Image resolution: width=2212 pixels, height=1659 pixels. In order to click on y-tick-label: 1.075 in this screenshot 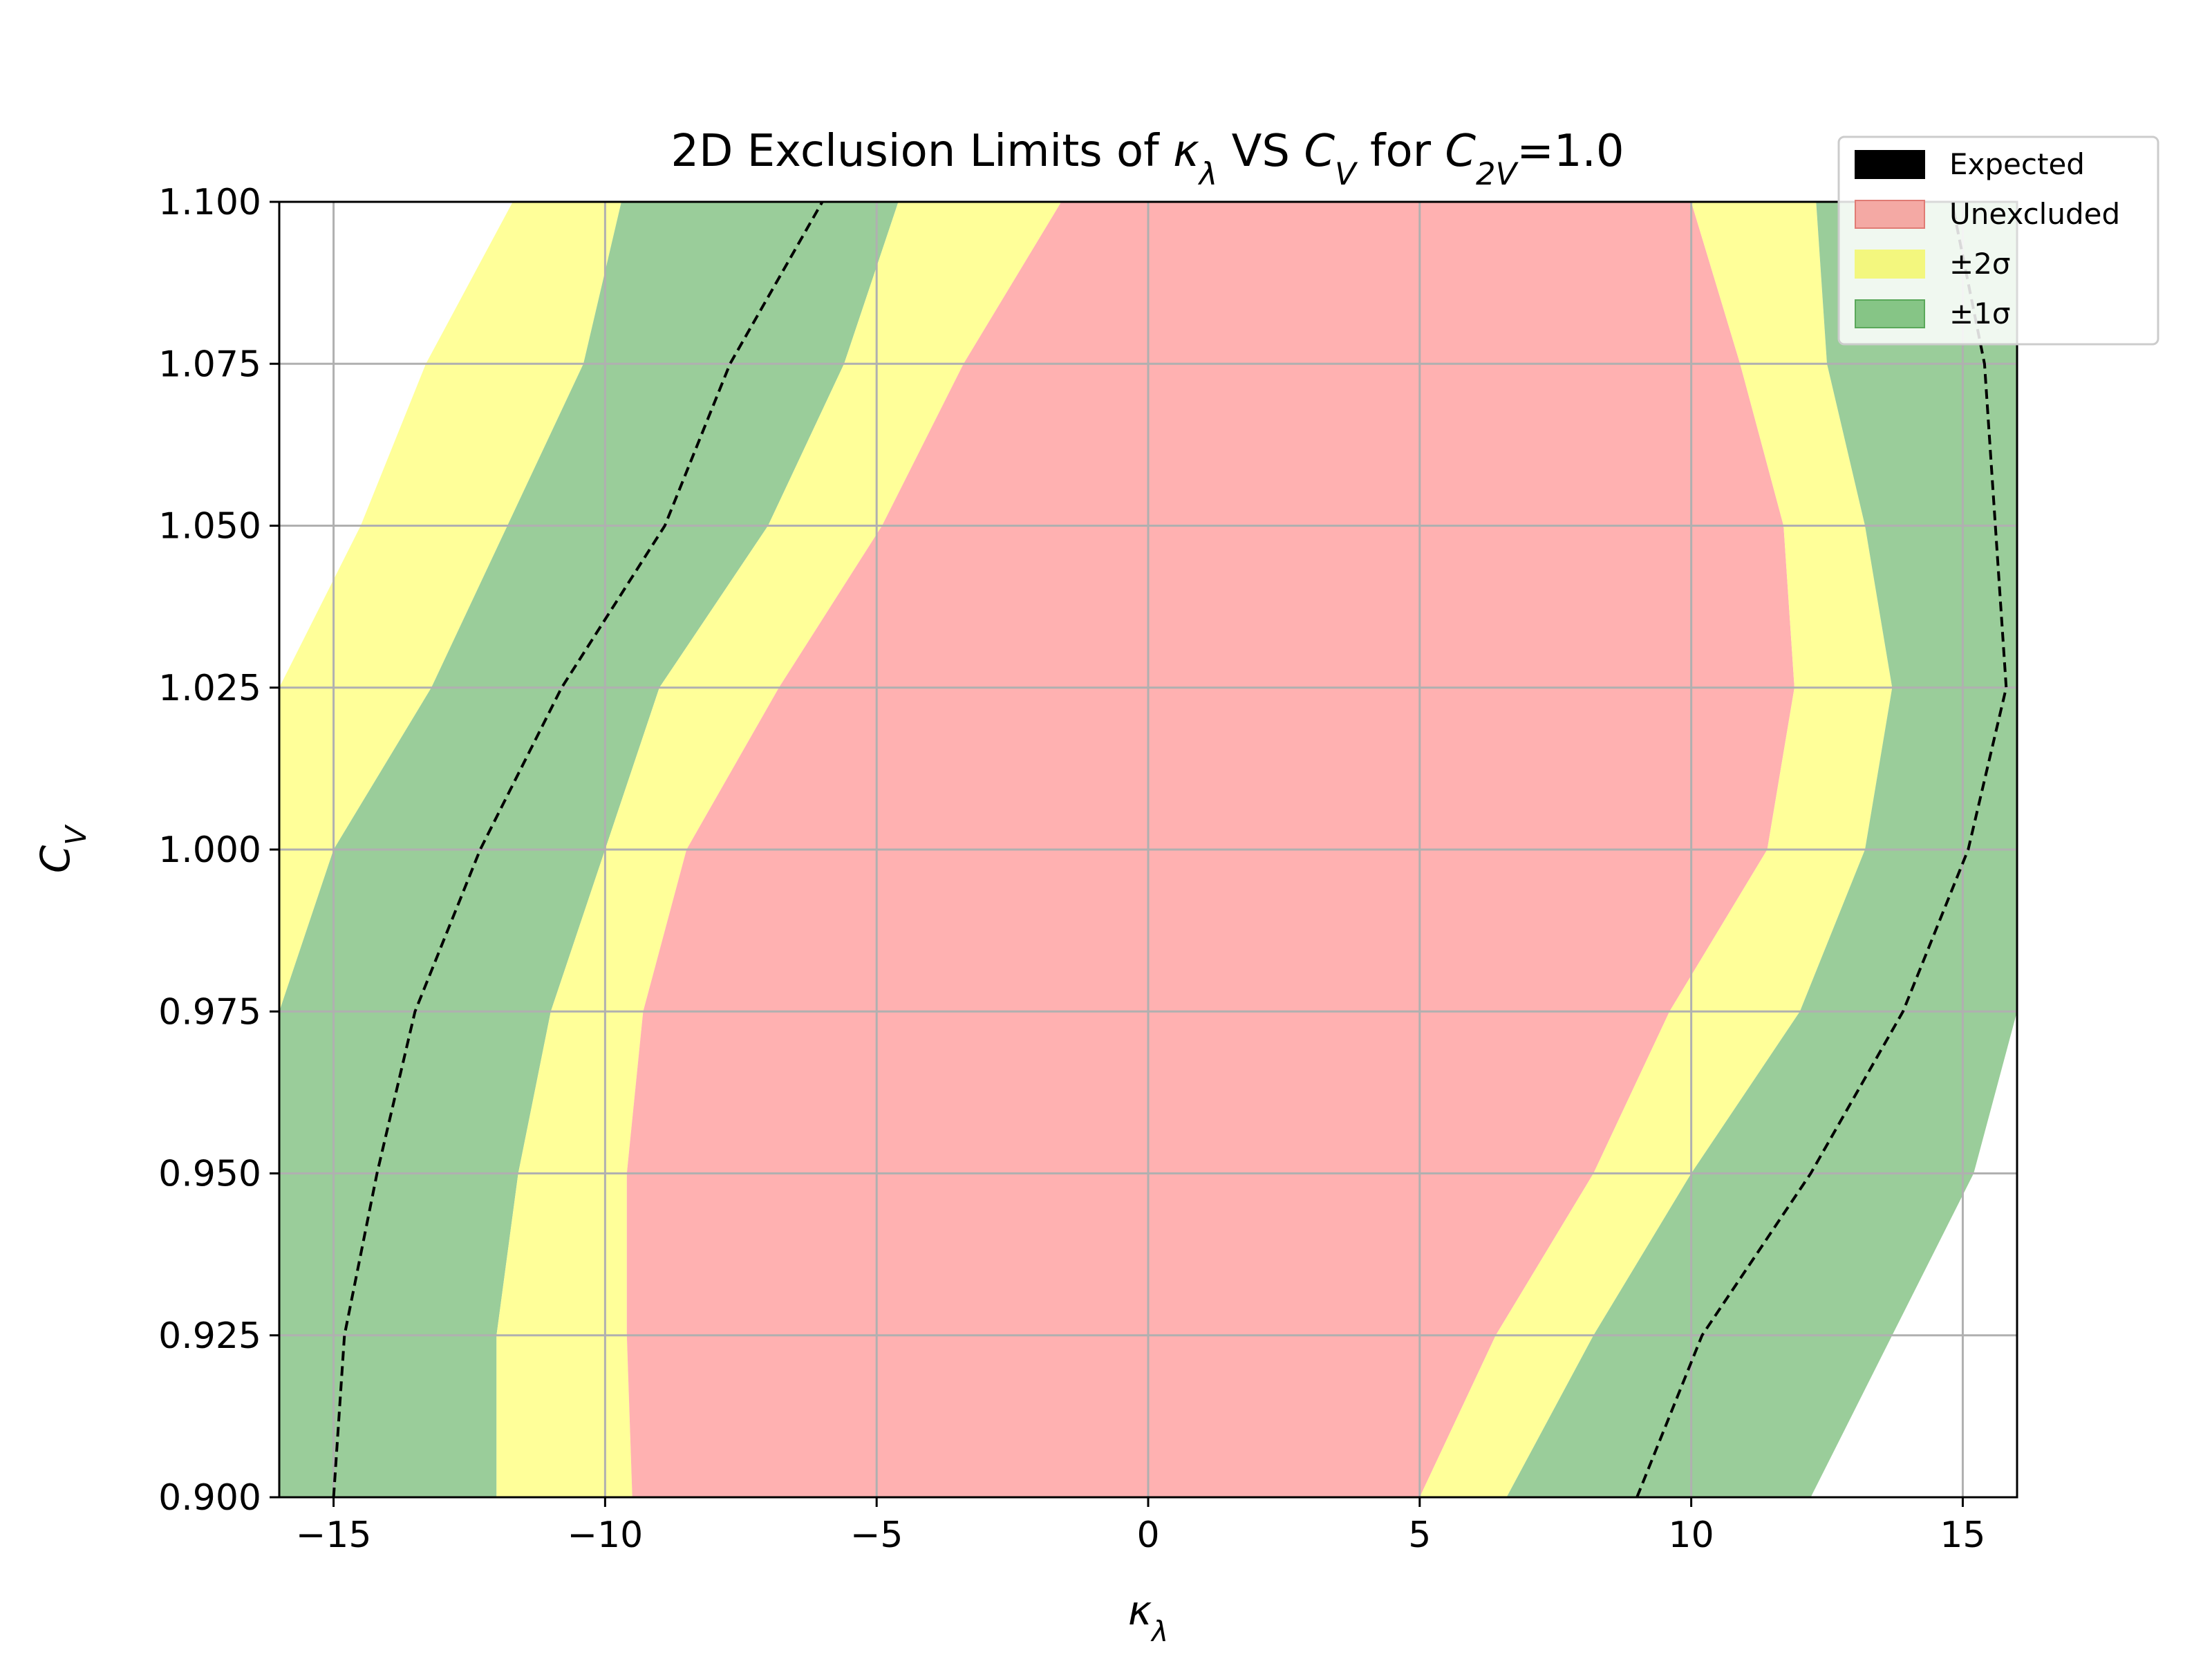, I will do `click(209, 364)`.